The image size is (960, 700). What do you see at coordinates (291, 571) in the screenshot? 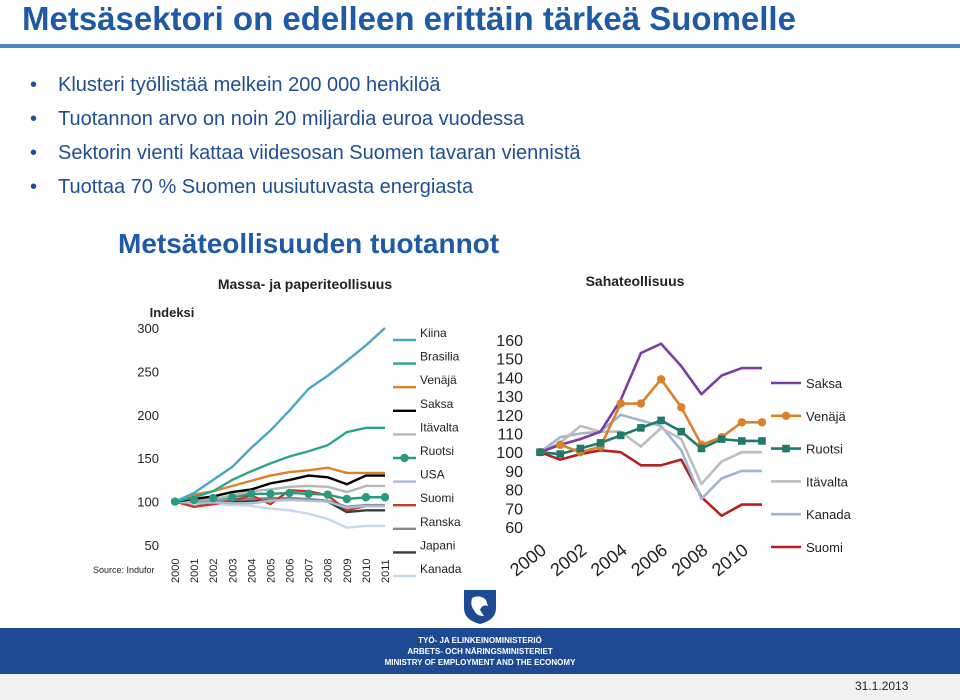
I see `chart1-xtick-label: 2006` at bounding box center [291, 571].